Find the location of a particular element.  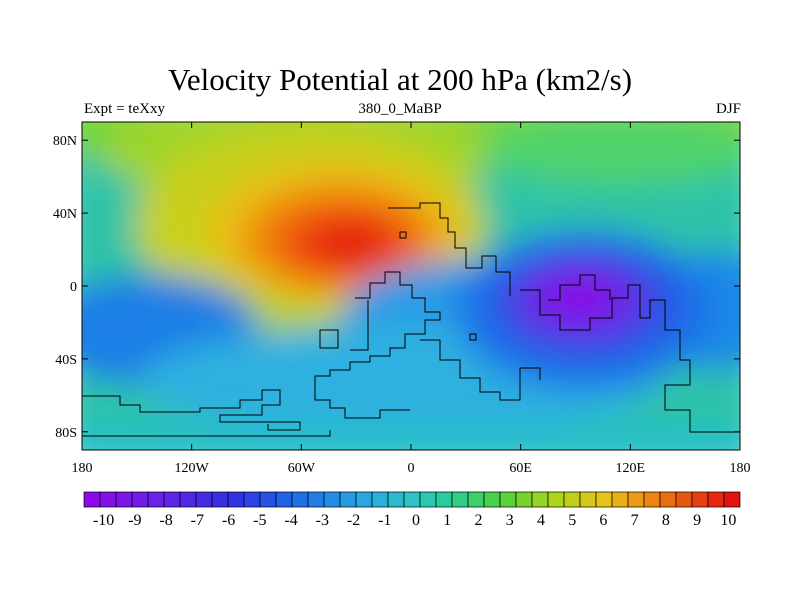

x-tick-label: 0 is located at coordinates (411, 468).